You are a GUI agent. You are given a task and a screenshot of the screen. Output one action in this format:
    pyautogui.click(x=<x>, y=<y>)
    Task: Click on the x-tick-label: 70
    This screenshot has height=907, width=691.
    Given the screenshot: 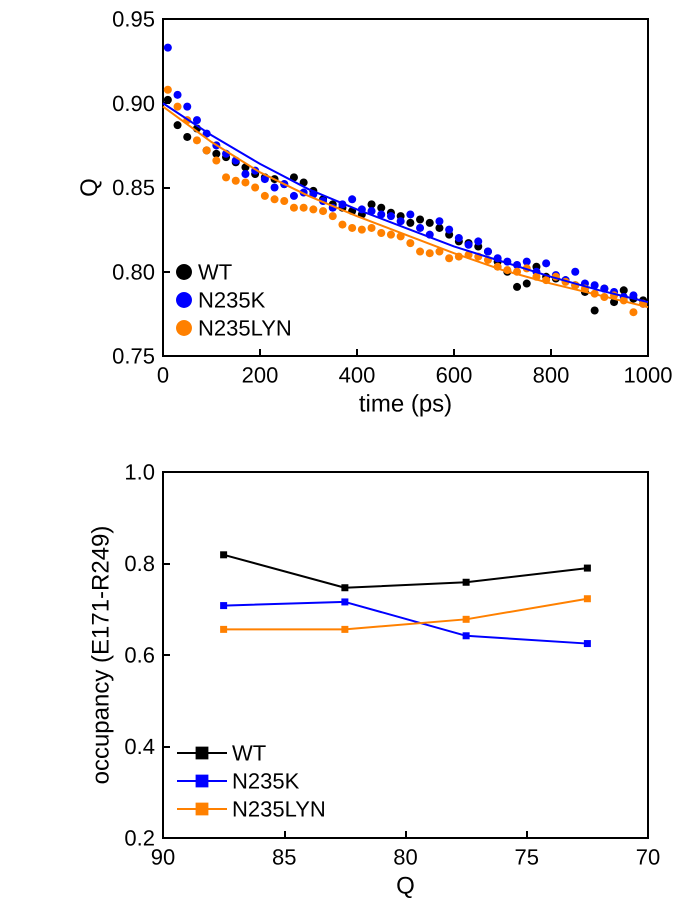 What is the action you would take?
    pyautogui.click(x=648, y=857)
    